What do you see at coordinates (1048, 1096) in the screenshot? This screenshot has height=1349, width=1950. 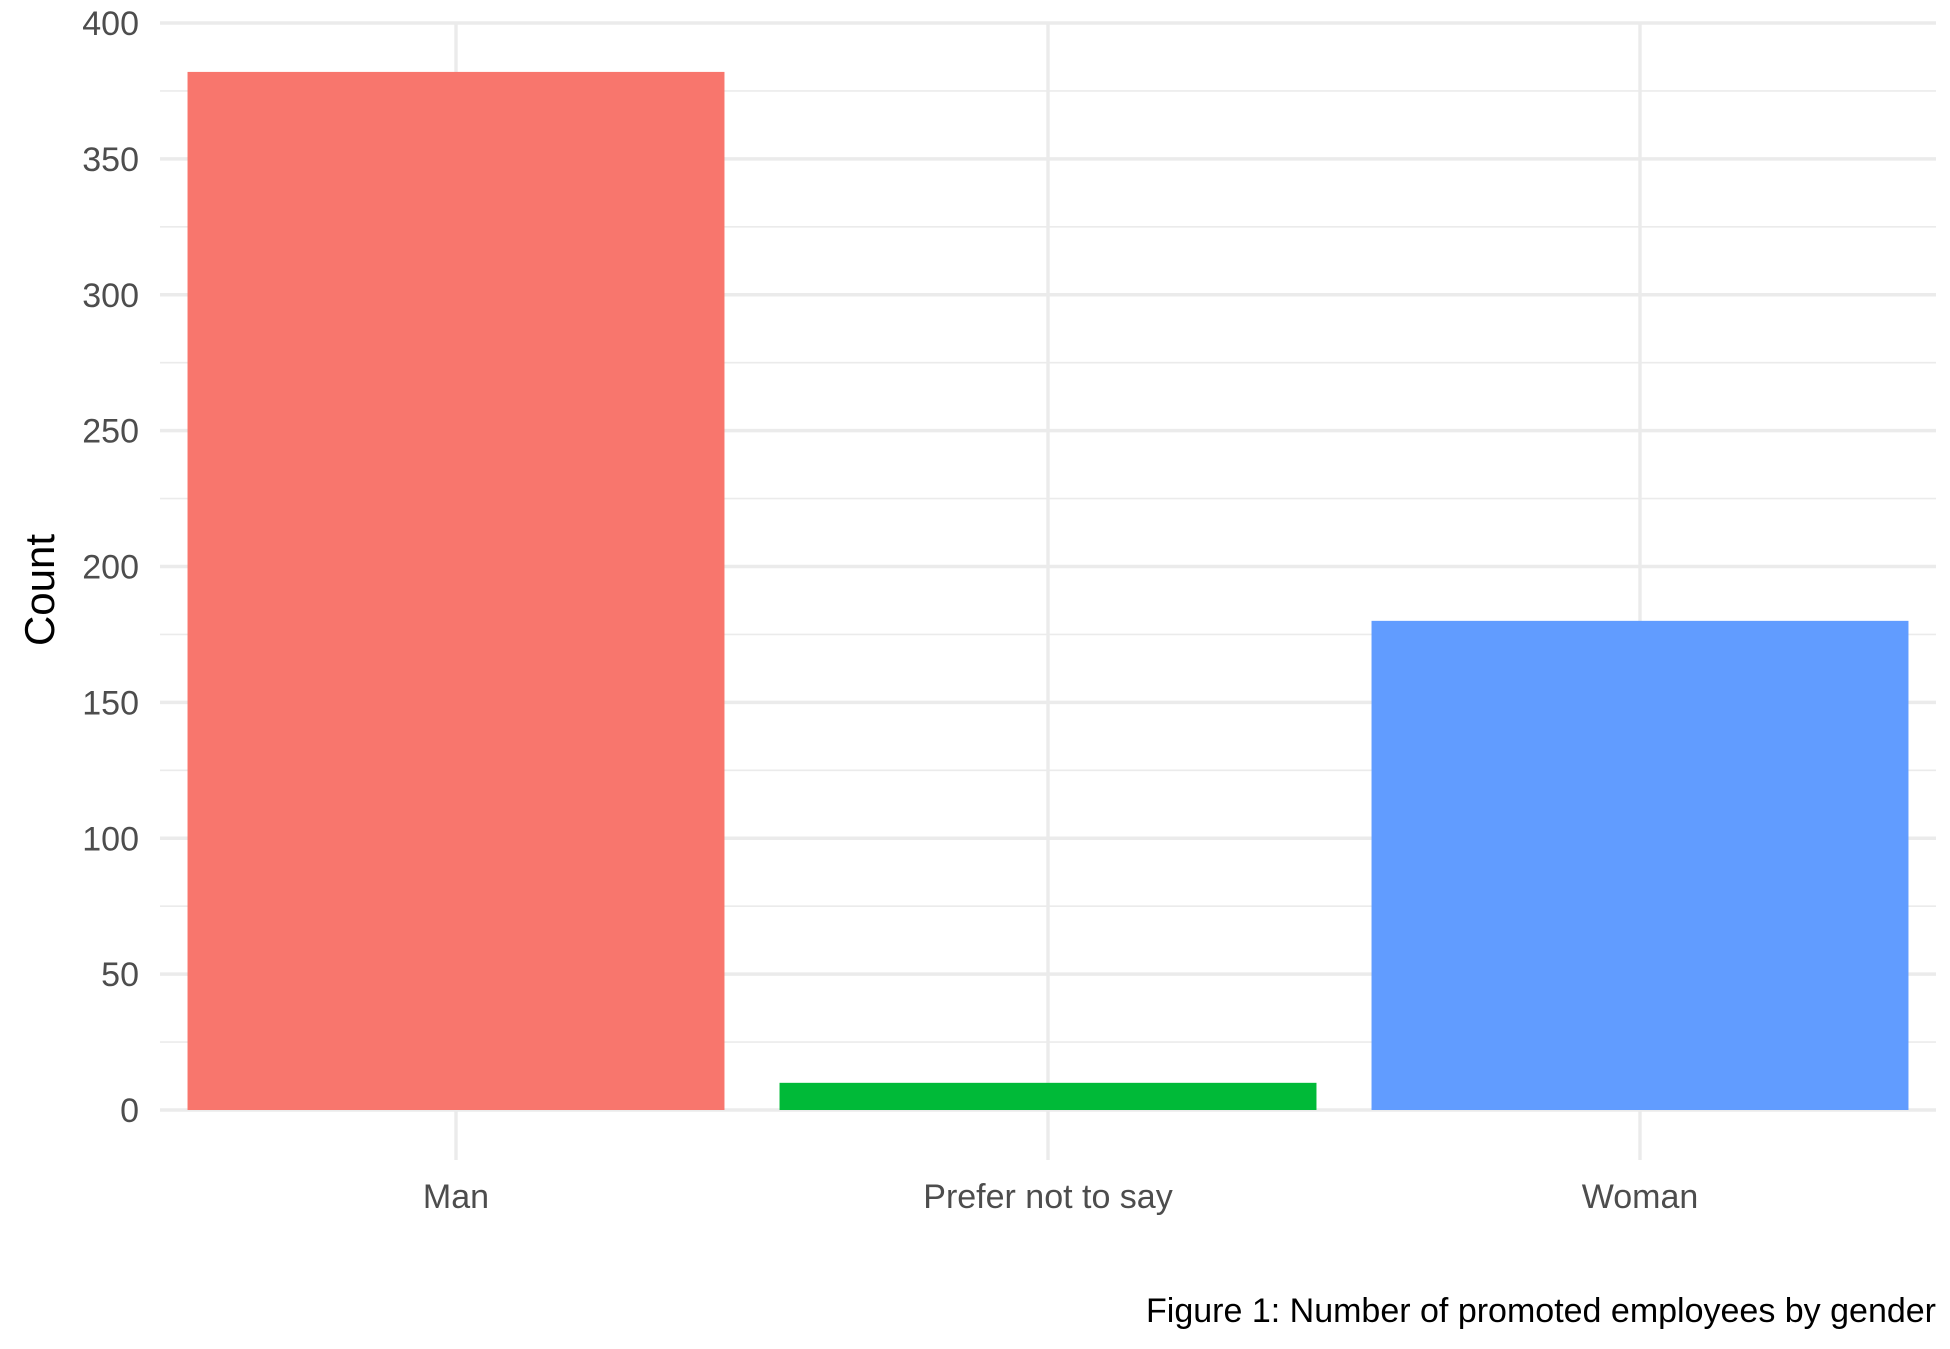 I see `bar-prefer-not-to-say` at bounding box center [1048, 1096].